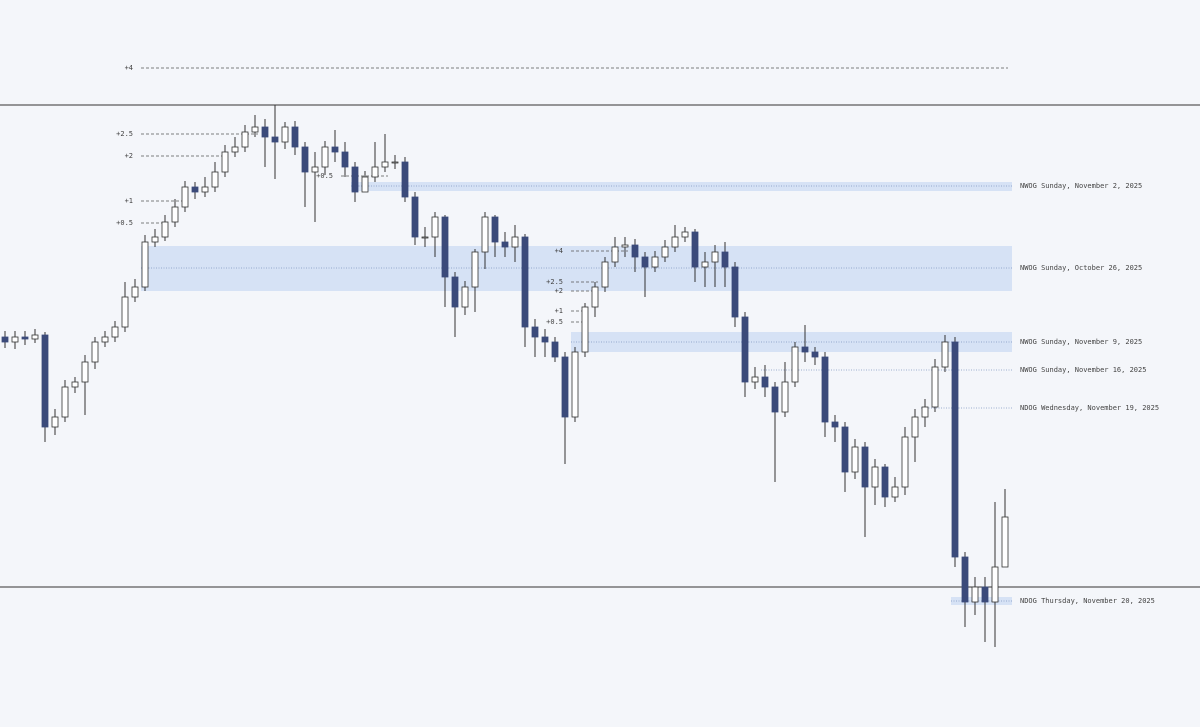  I want to click on gap-label: NWOG Sunday, October 26, 2025, so click(1081, 268).